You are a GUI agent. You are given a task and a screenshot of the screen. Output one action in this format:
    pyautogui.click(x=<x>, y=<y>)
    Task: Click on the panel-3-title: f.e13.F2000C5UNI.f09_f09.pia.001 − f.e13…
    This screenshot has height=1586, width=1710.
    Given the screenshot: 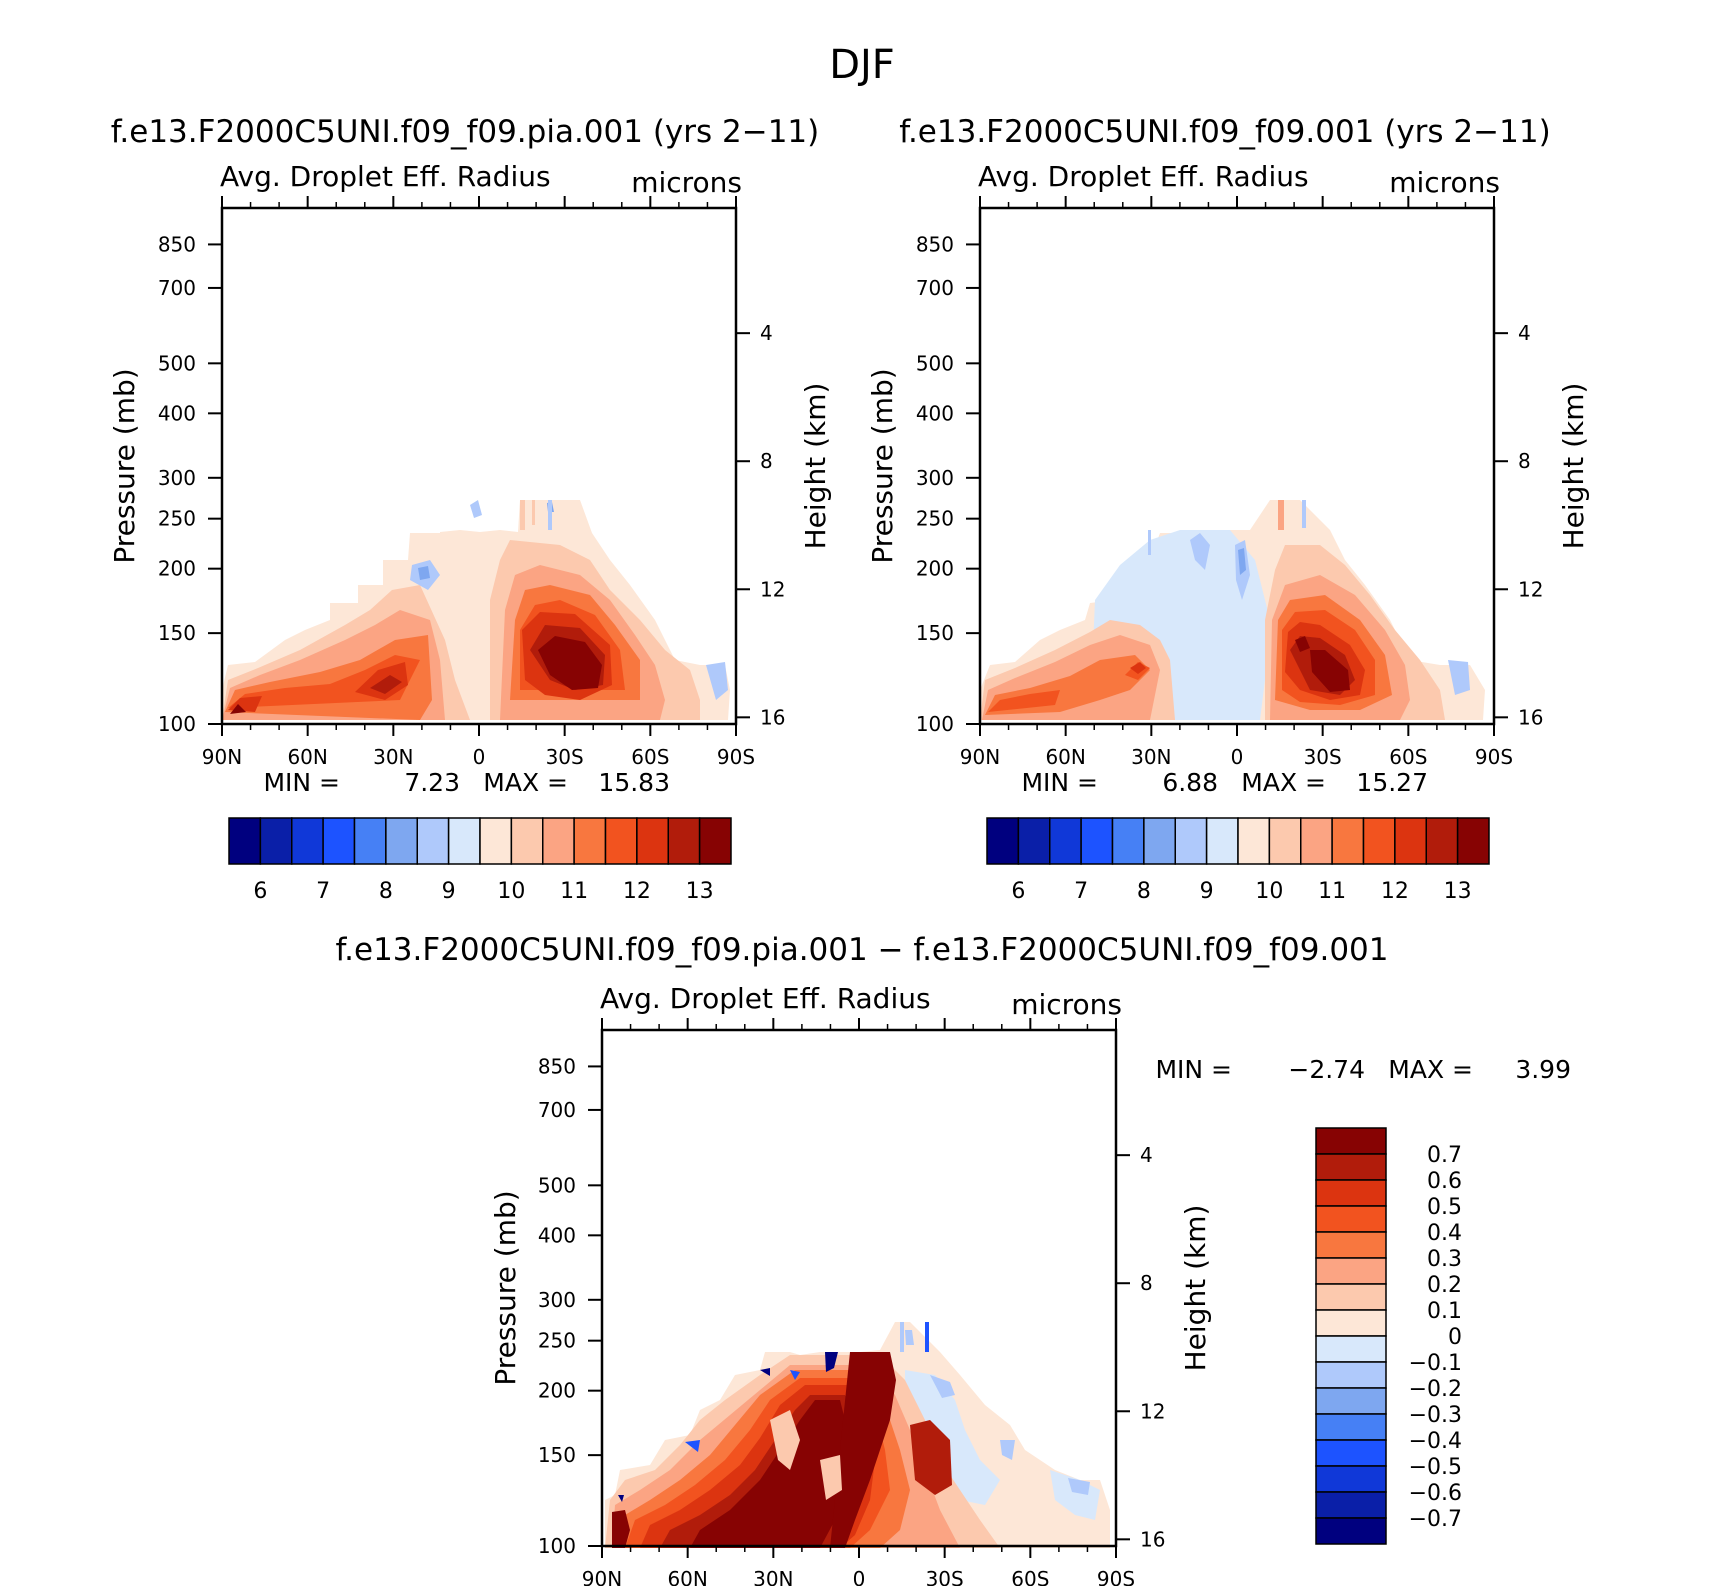 What is the action you would take?
    pyautogui.click(x=861, y=950)
    